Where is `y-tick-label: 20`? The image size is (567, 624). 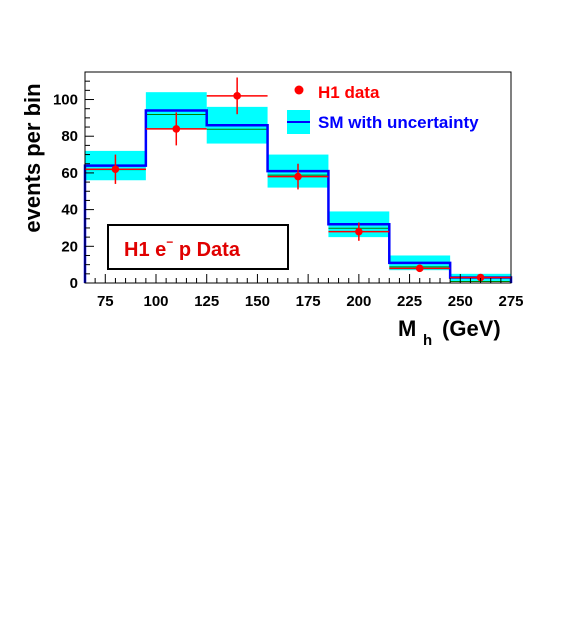 y-tick-label: 20 is located at coordinates (69, 246).